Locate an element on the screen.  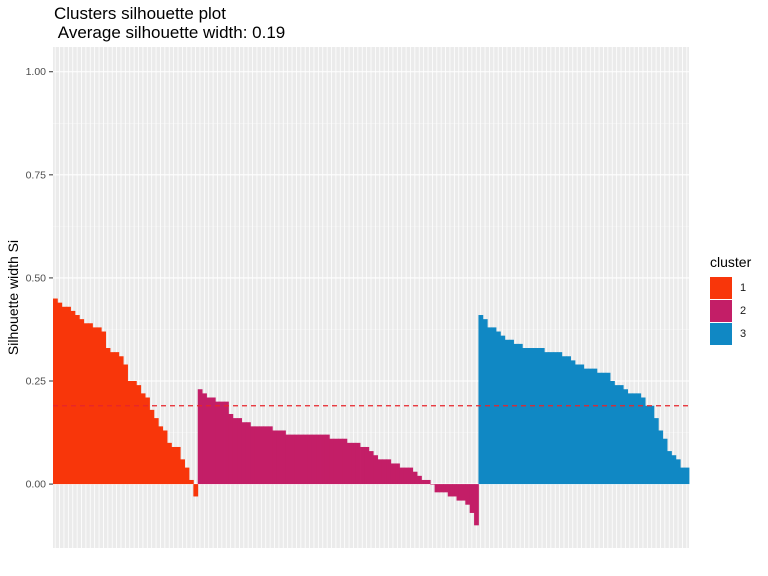
y-axis: 0.00 0.25 0.50 0.75 1.00 is located at coordinates (39, 278).